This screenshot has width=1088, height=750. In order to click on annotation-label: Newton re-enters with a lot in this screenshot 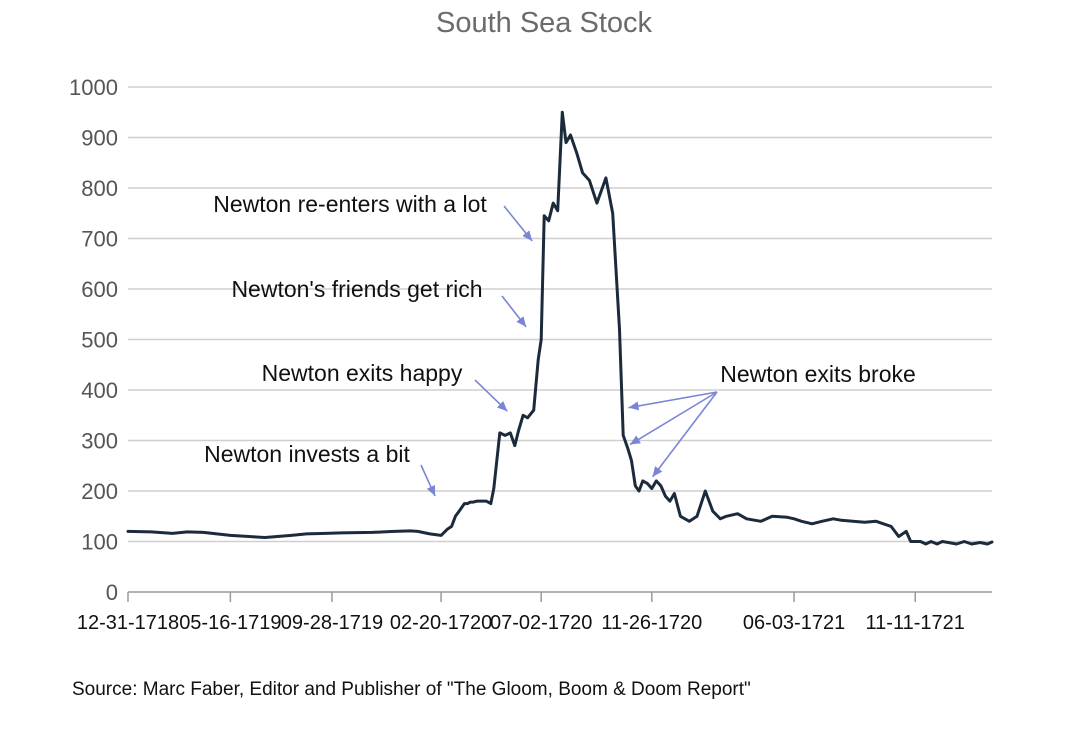, I will do `click(350, 204)`.